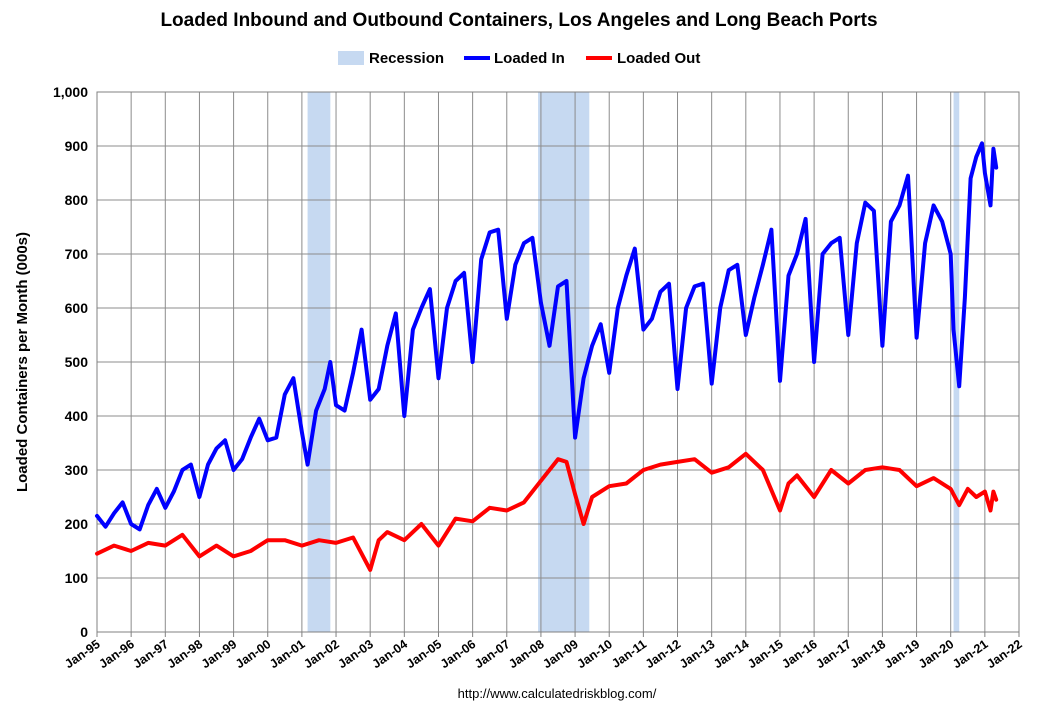  Describe the element at coordinates (84, 632) in the screenshot. I see `y-tick-label: 0` at that location.